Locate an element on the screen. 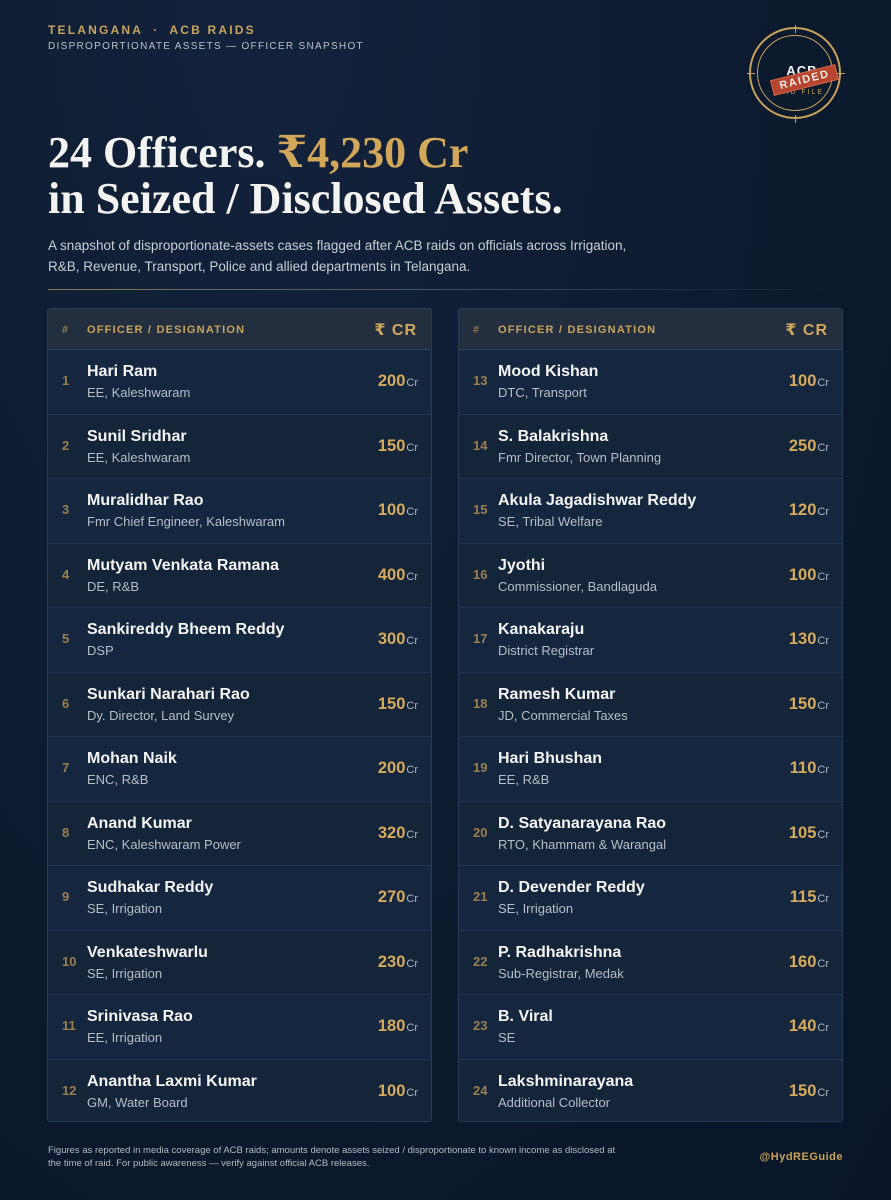 The width and height of the screenshot is (891, 1200). officer-name: Mood Kishan is located at coordinates (548, 371).